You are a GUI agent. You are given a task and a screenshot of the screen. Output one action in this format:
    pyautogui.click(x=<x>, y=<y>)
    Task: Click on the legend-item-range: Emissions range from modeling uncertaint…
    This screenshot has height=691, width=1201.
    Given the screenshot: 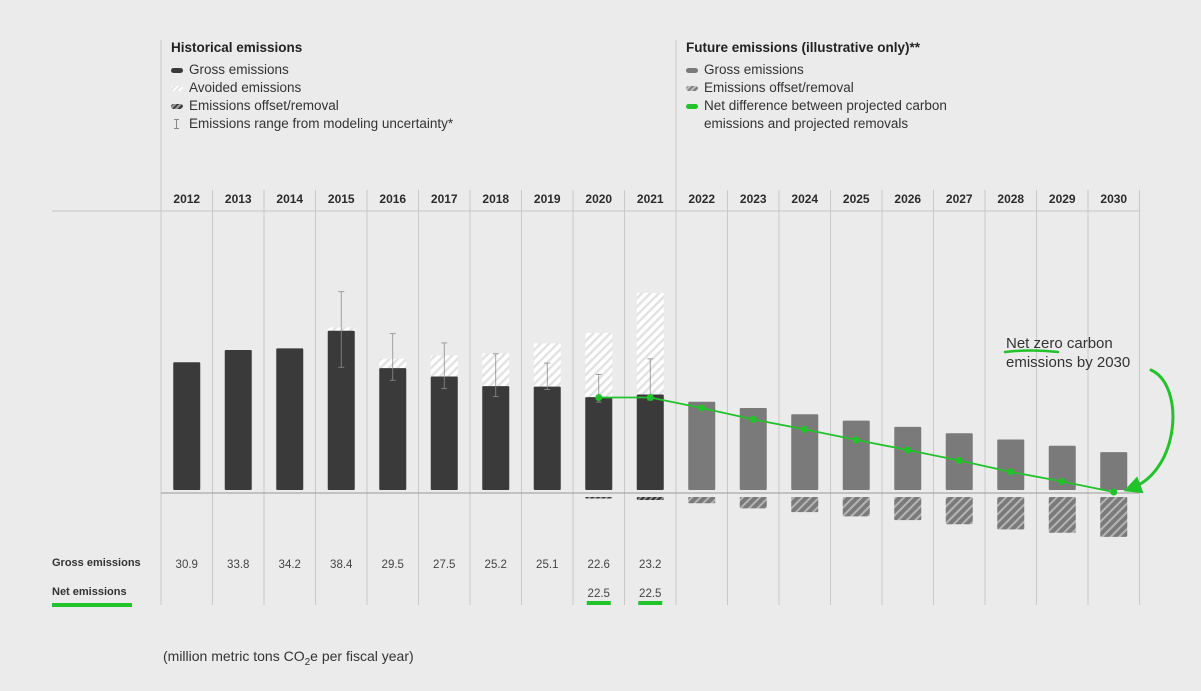 What is the action you would take?
    pyautogui.click(x=312, y=124)
    